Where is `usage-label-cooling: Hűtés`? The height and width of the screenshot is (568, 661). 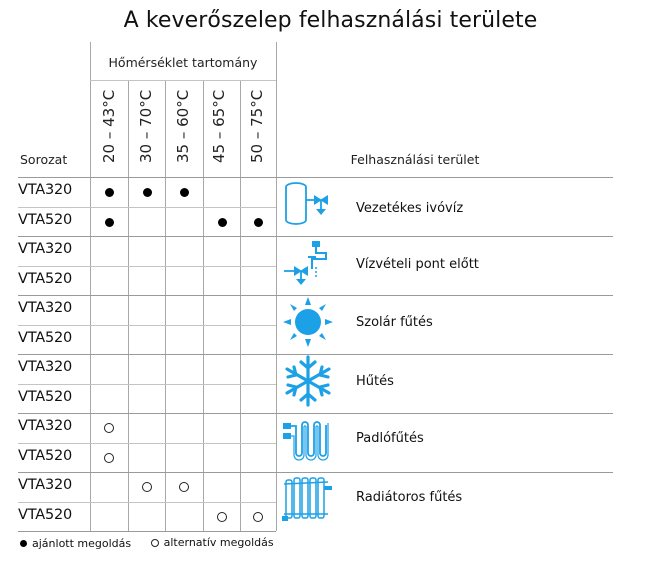
usage-label-cooling: Hűtés is located at coordinates (375, 381).